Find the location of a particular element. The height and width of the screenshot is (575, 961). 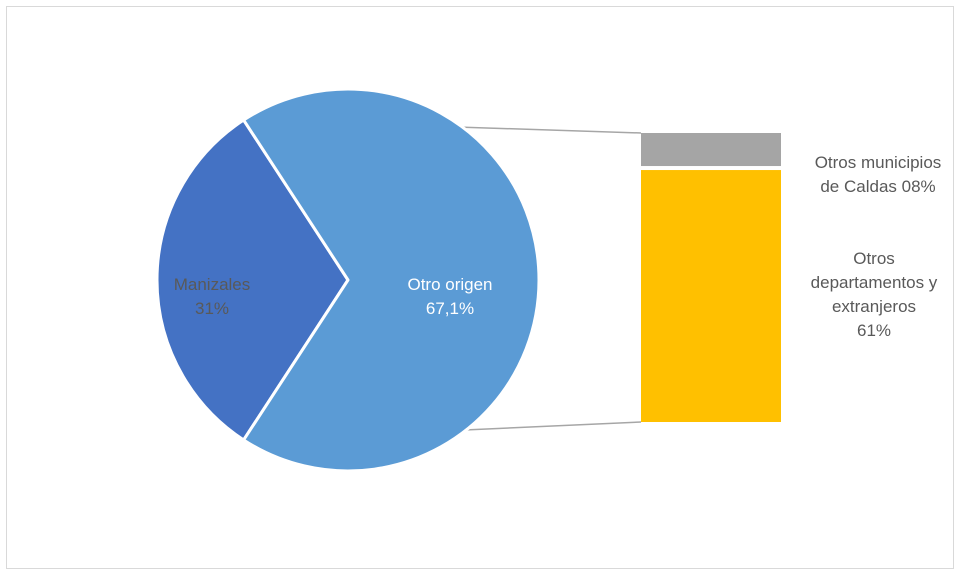

bar-label-otros-departamentos-y-extranjeros-line: Otros is located at coordinates (874, 258).